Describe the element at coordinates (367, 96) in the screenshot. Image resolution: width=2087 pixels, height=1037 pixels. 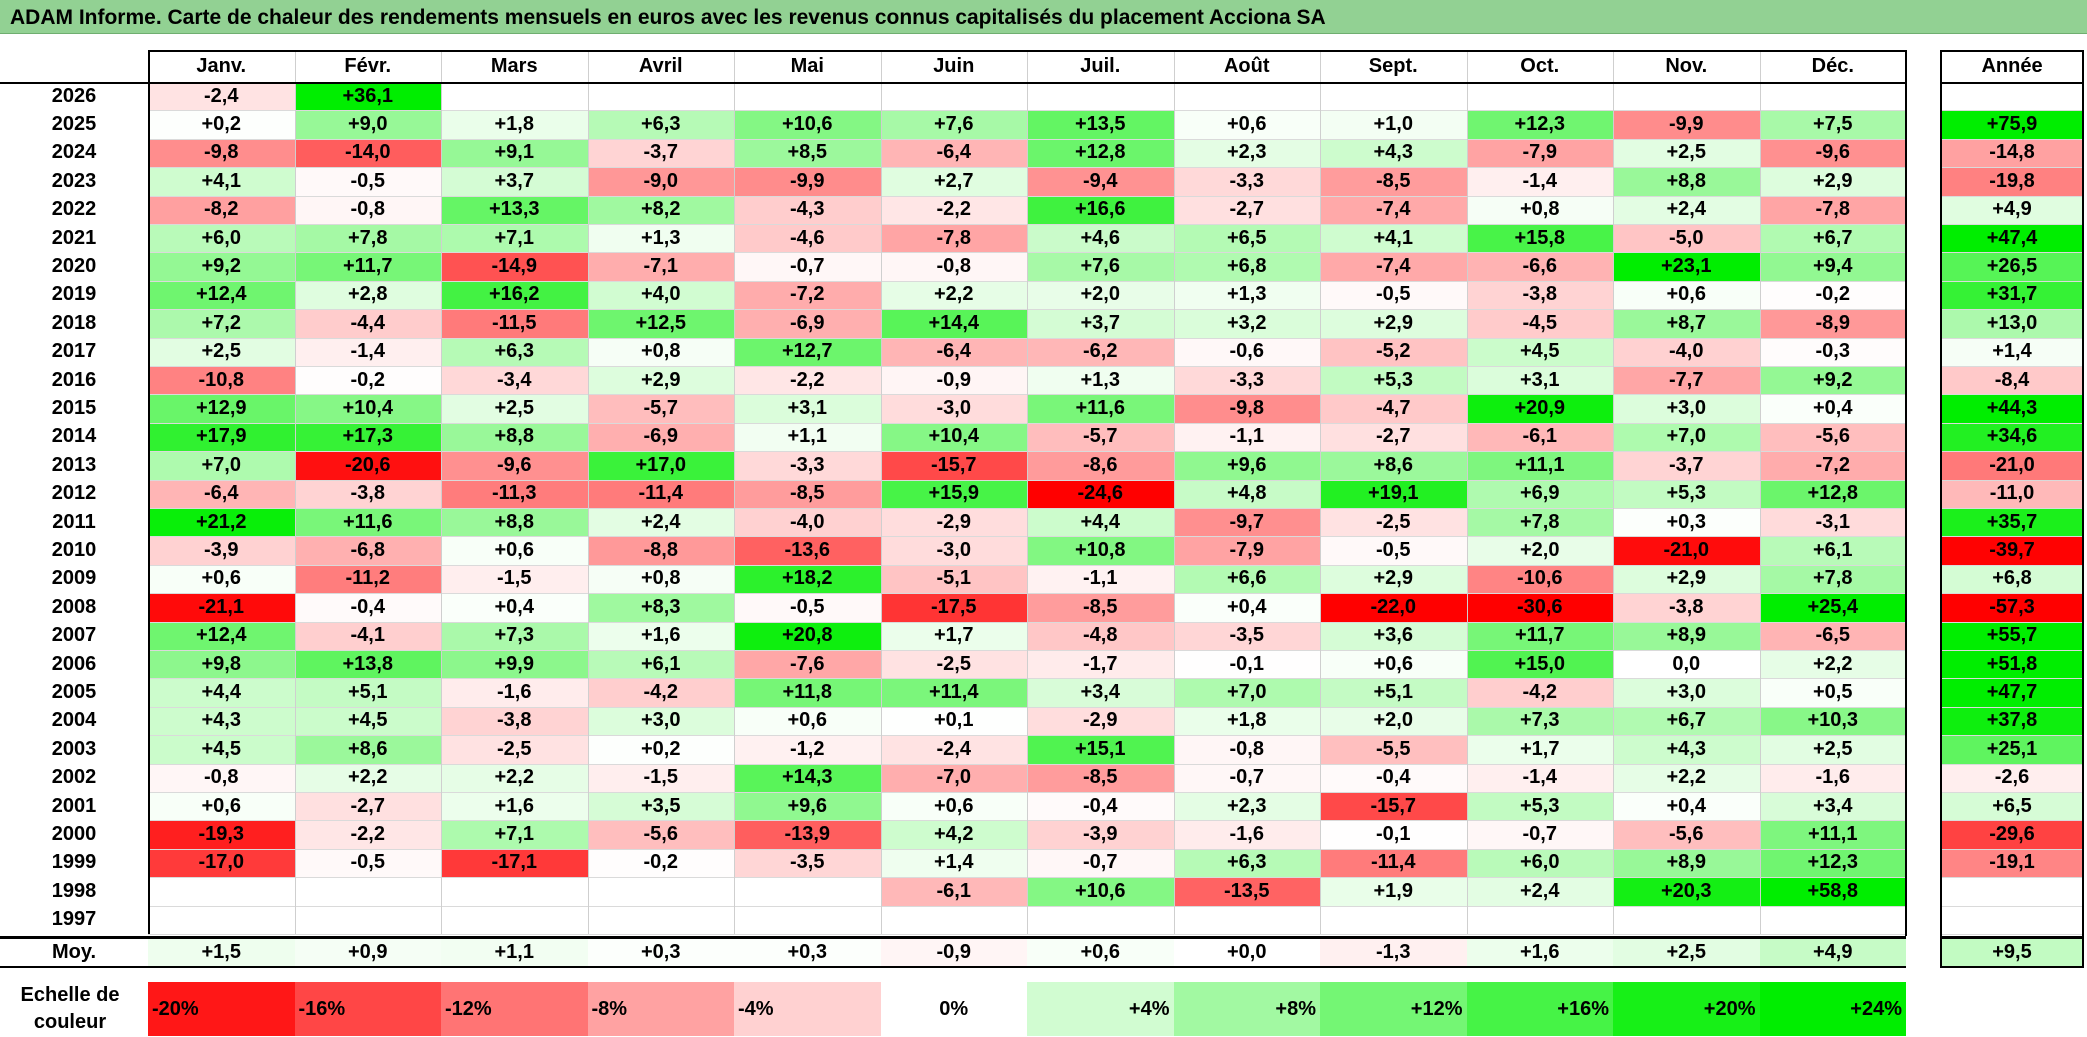
I see `heatmap-cell: +36,1` at that location.